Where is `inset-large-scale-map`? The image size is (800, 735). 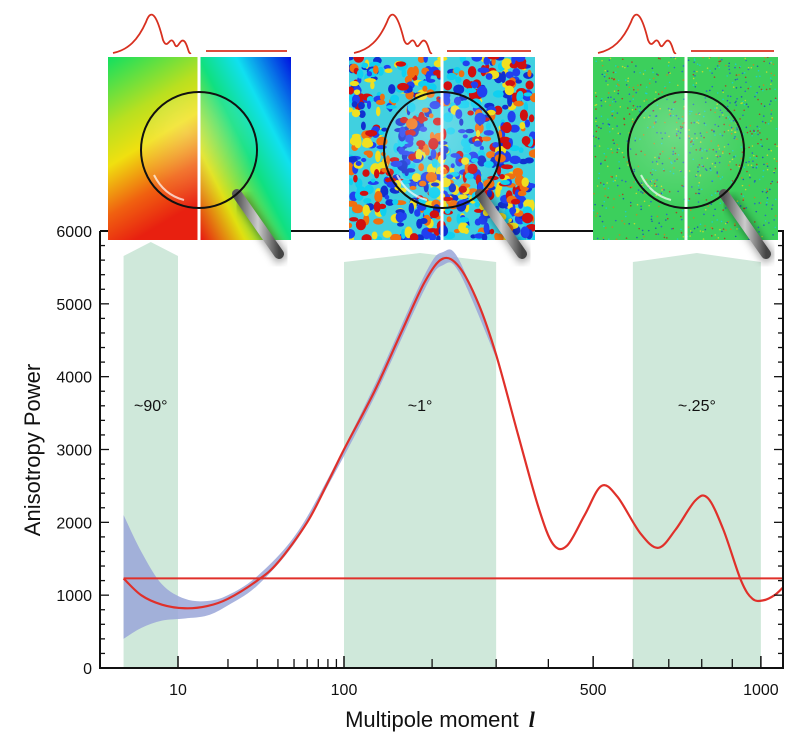 inset-large-scale-map is located at coordinates (199, 138).